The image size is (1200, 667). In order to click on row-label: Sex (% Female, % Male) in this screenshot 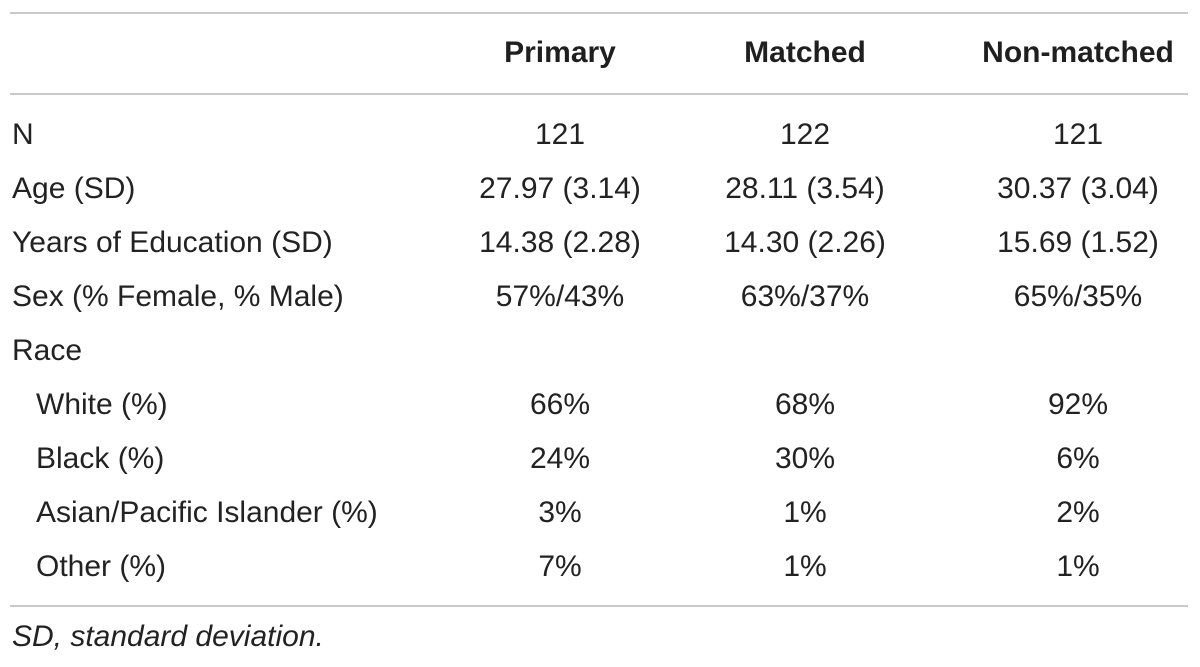, I will do `click(178, 296)`.